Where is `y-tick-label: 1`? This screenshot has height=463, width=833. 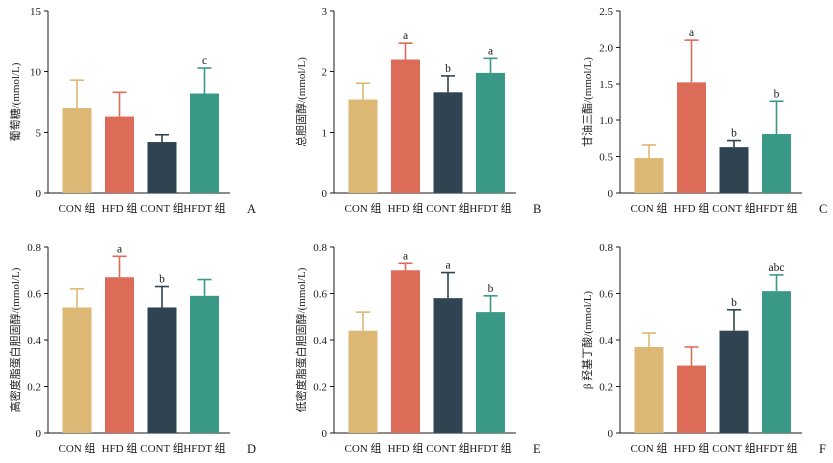 y-tick-label: 1 is located at coordinates (325, 133).